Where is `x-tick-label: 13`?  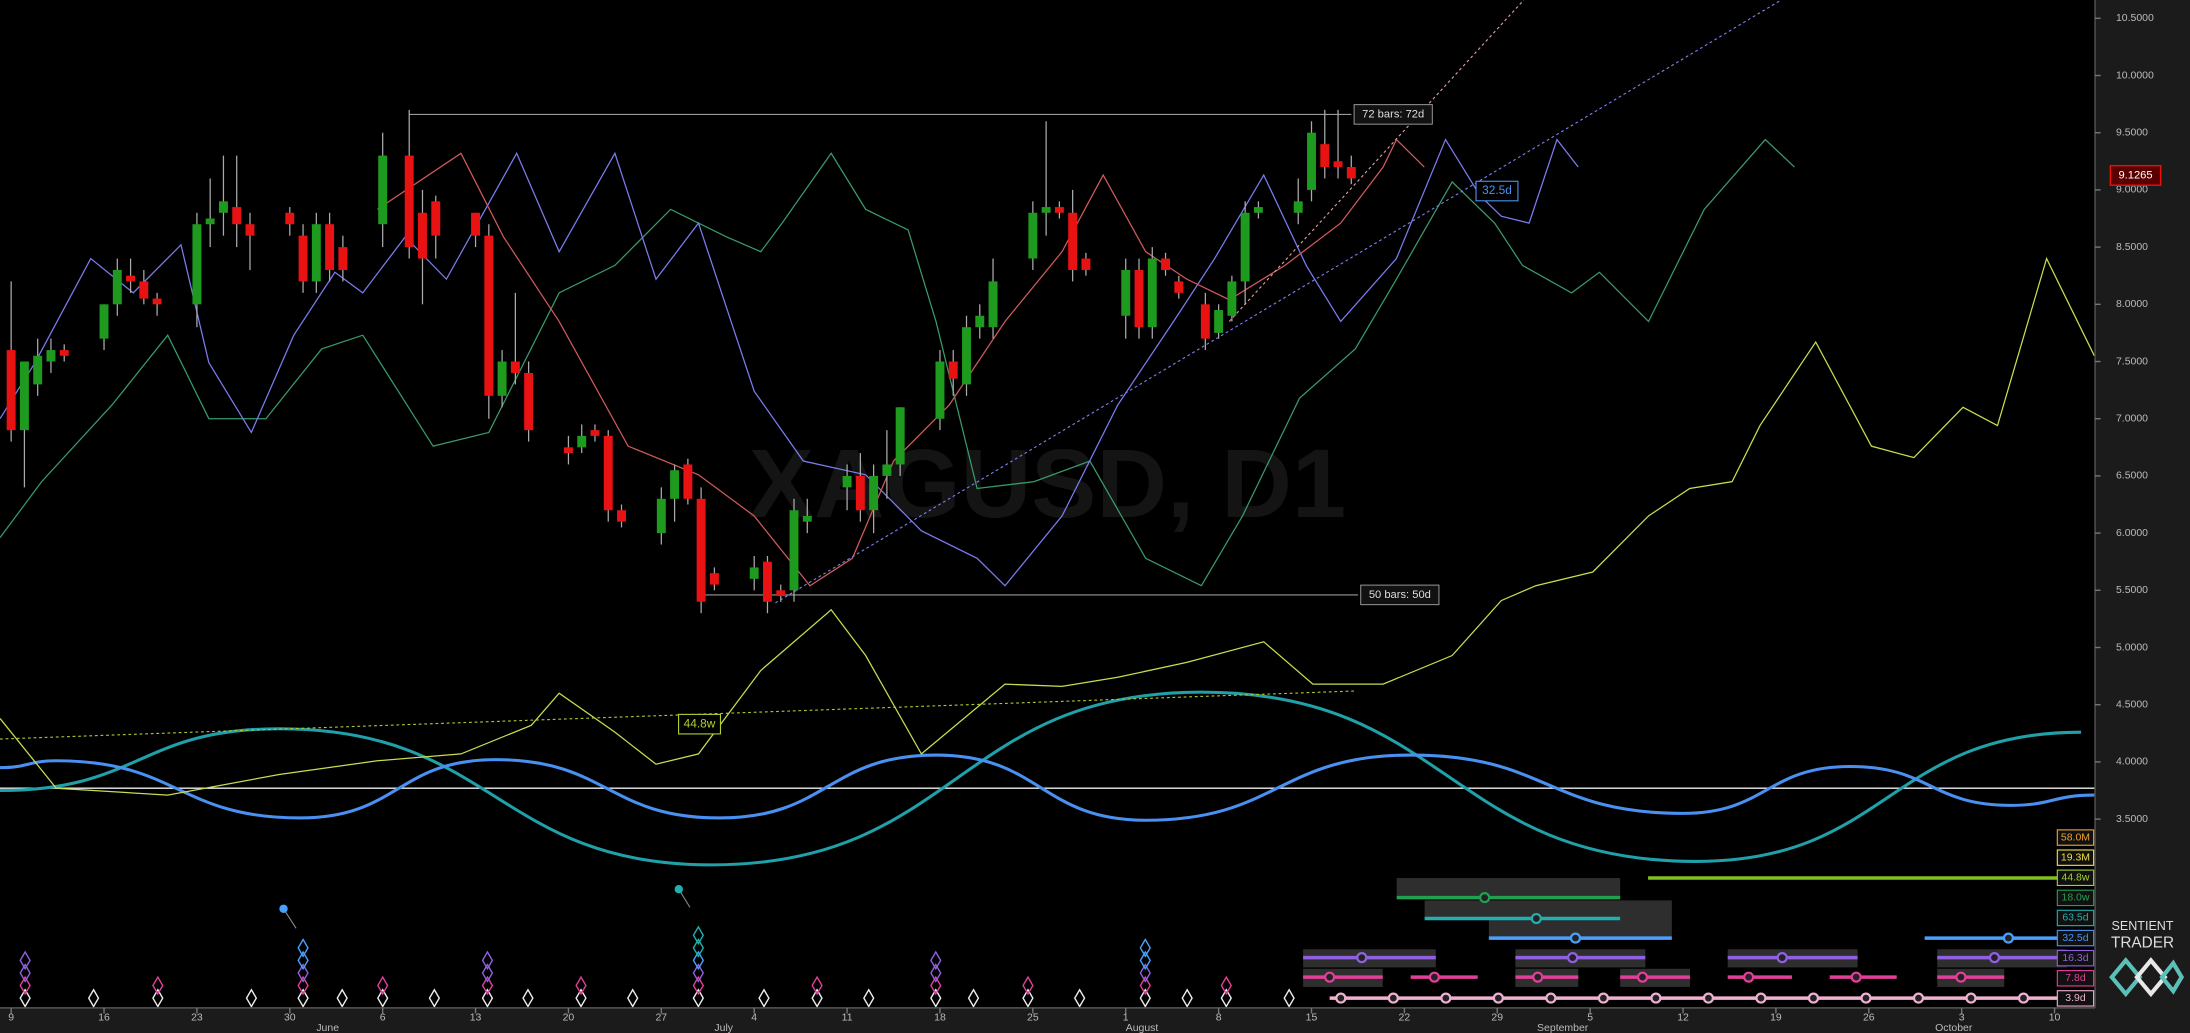
x-tick-label: 13 is located at coordinates (476, 1017).